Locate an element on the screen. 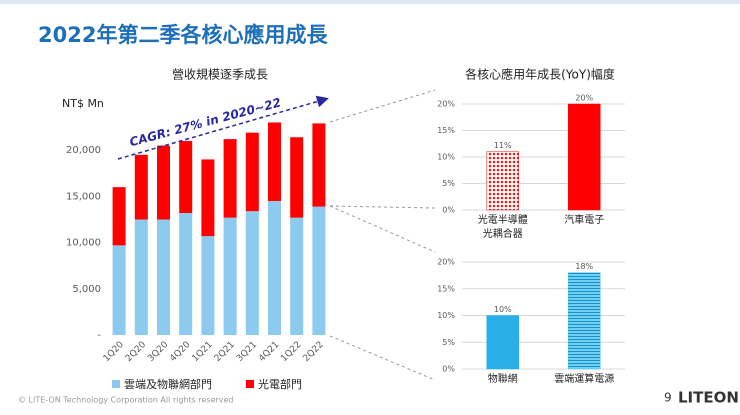  x-tick-label: 1Q22 is located at coordinates (291, 352).